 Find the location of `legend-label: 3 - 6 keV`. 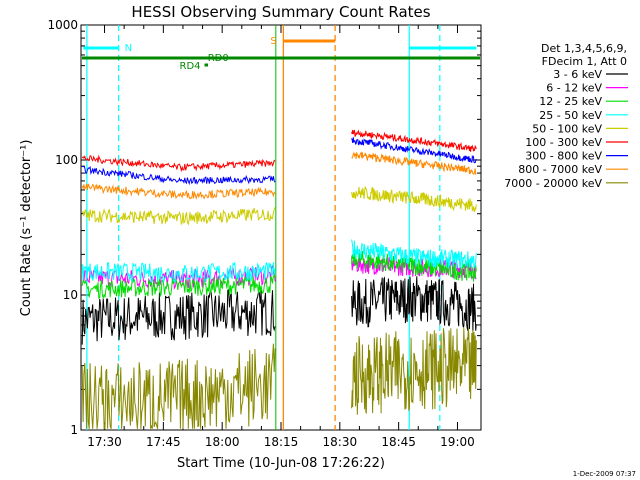

legend-label: 3 - 6 keV is located at coordinates (577, 74).